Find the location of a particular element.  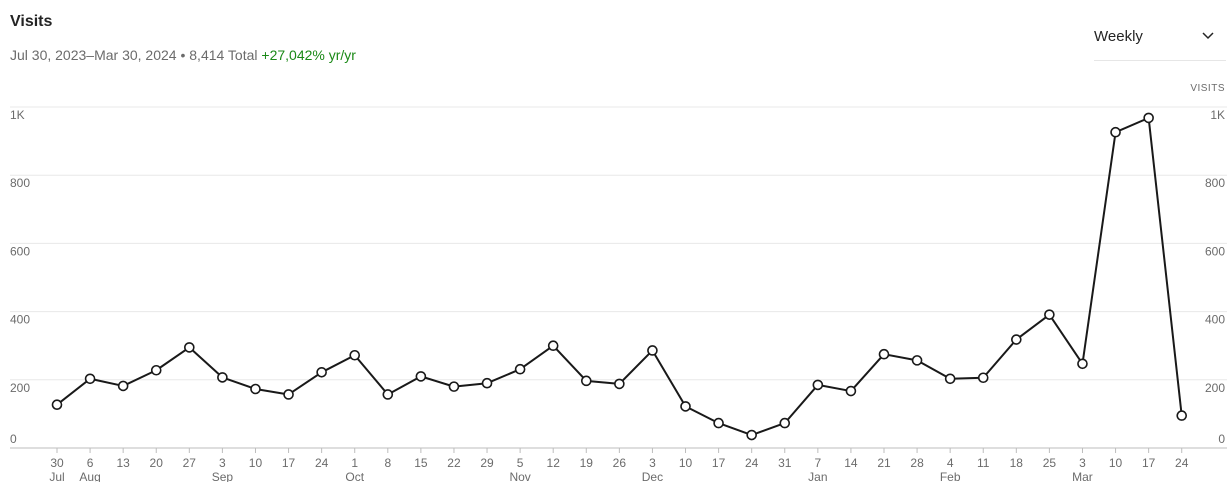

x-tick-label: 12 is located at coordinates (554, 463).